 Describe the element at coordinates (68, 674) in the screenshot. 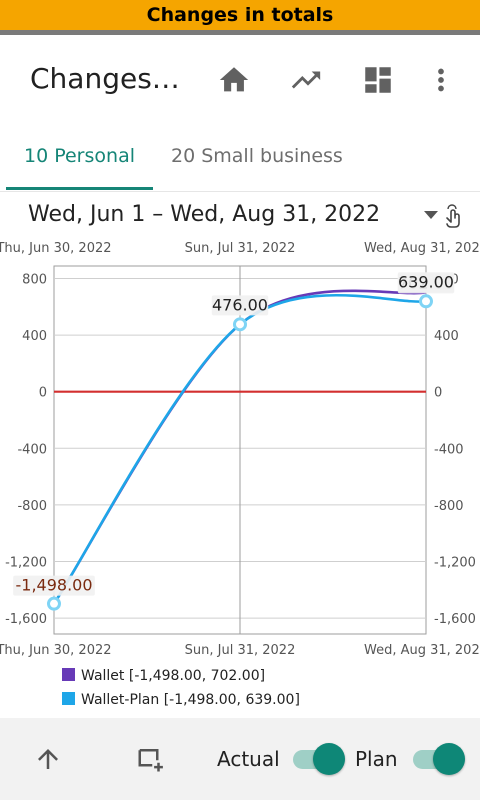

I see `legend-swatch-wallet` at that location.